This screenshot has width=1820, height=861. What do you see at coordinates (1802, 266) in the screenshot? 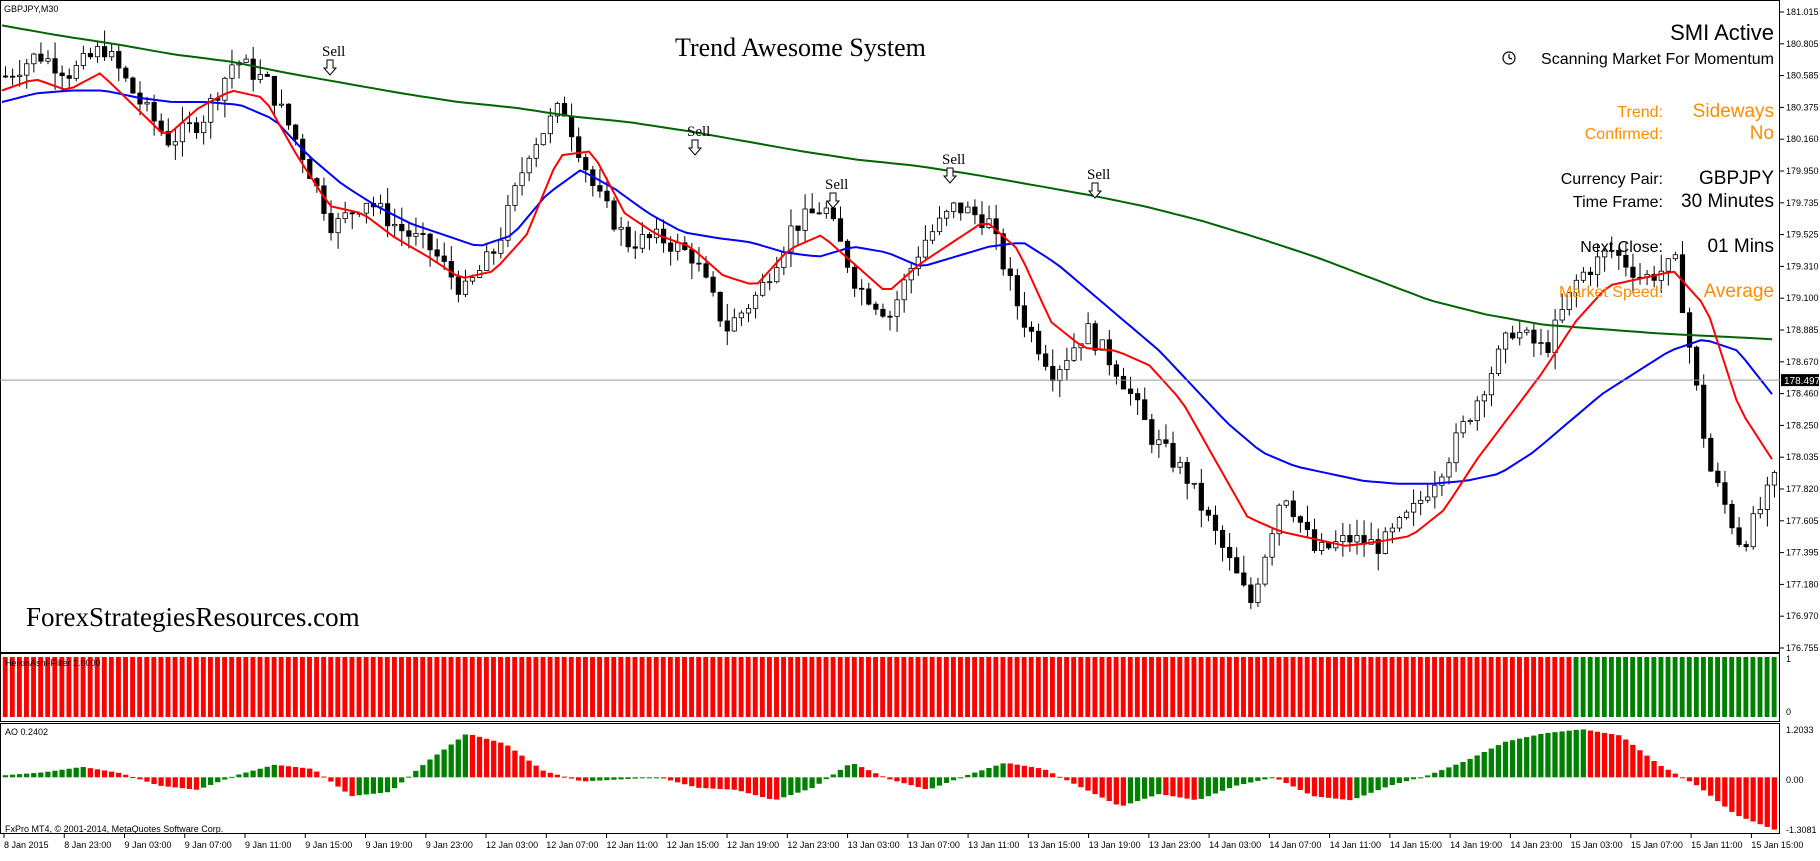
I see `price-tick-label: 179.310` at bounding box center [1802, 266].